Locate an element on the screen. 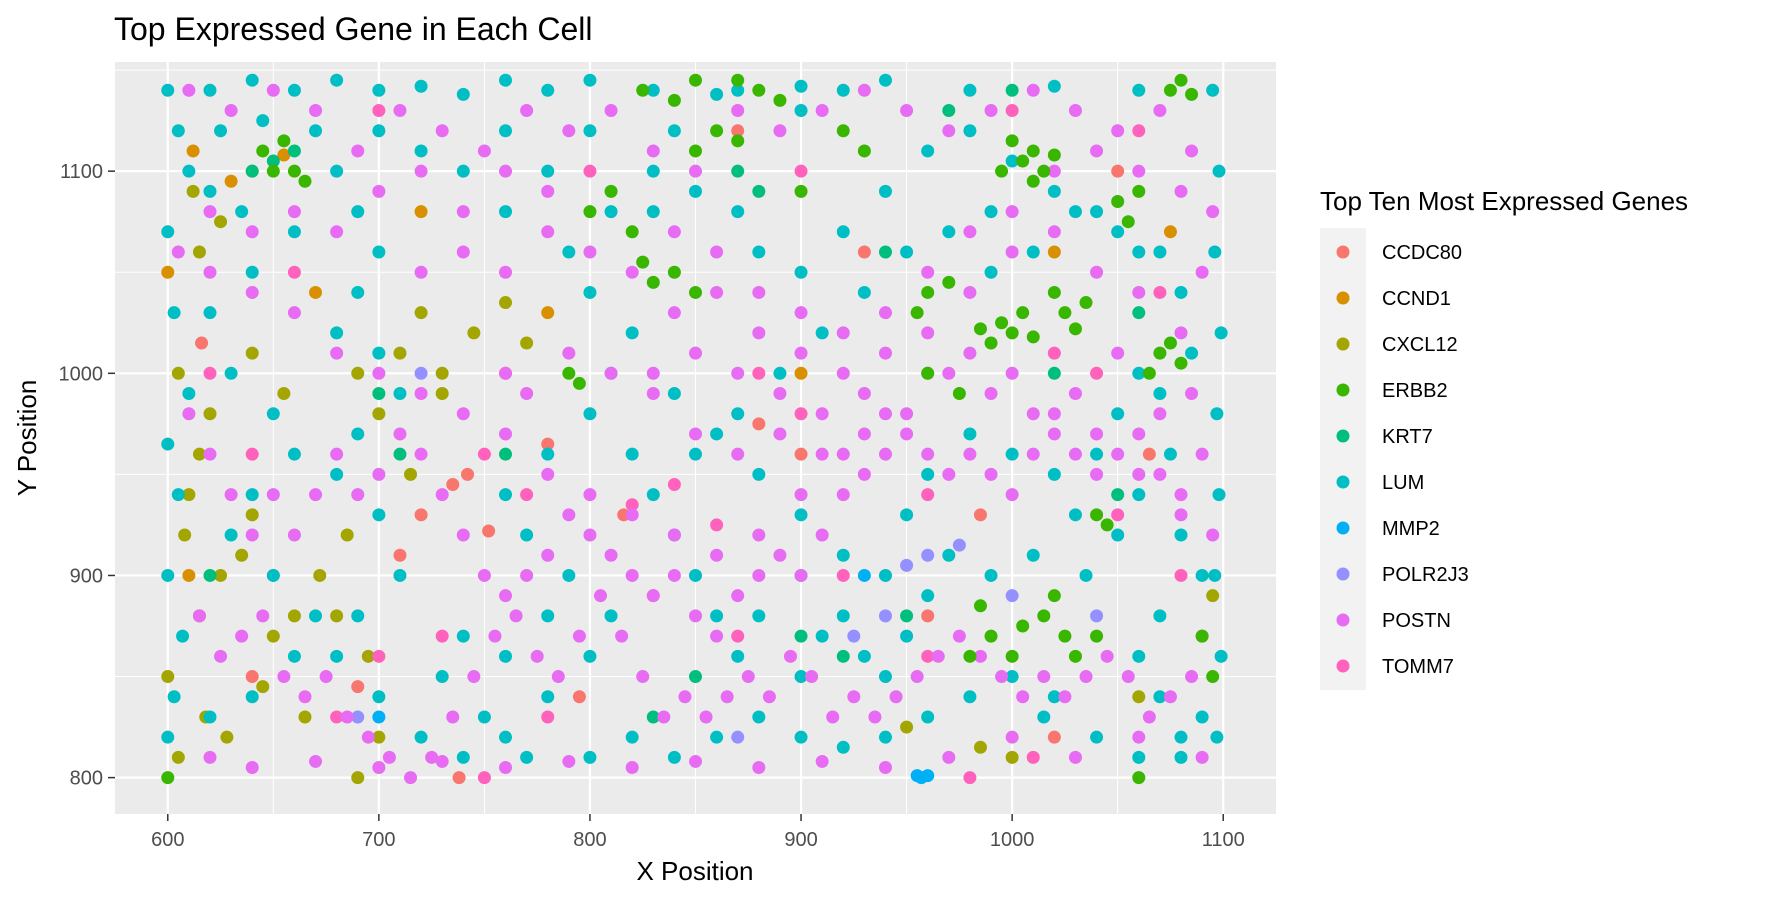  legend-label: ERBB2 is located at coordinates (1415, 391).